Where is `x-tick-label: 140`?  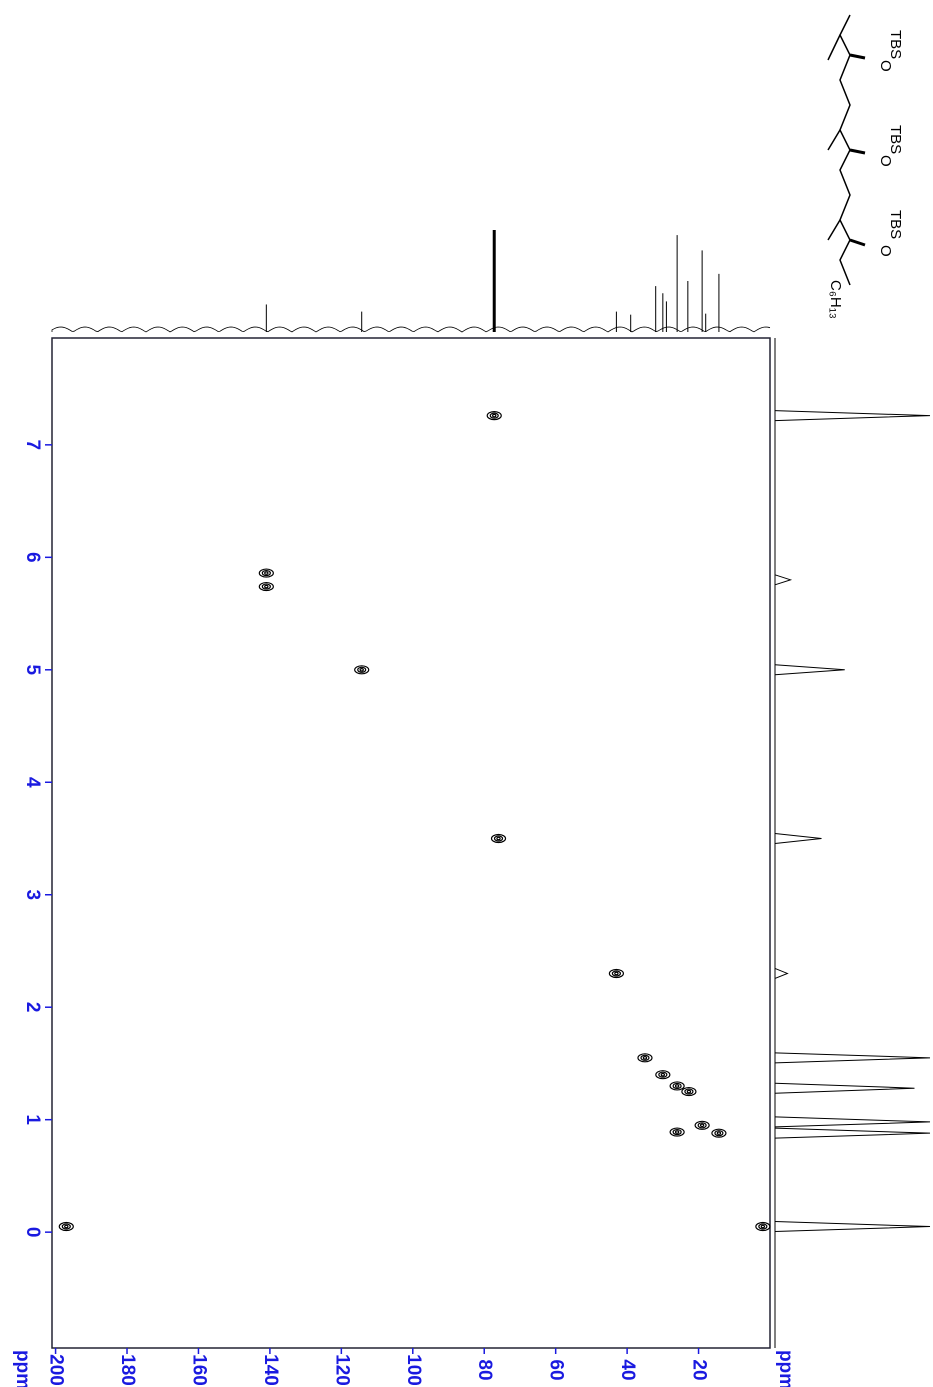 x-tick-label: 140 is located at coordinates (270, 1370).